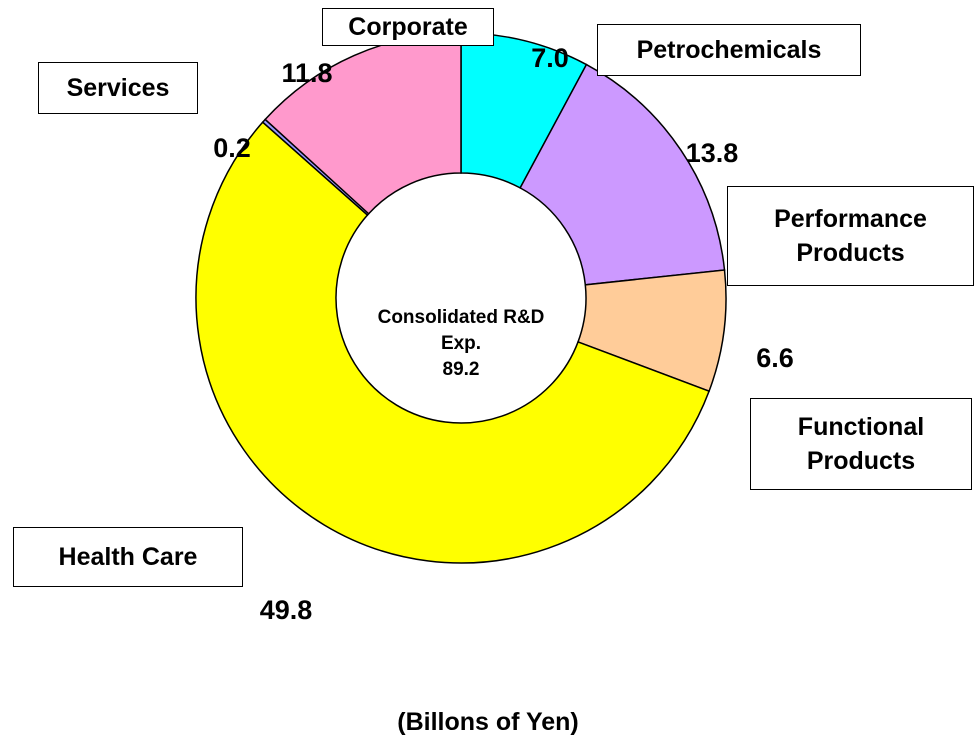 This screenshot has height=750, width=976. I want to click on center-text: Consolidated R&D Exp., so click(461, 330).